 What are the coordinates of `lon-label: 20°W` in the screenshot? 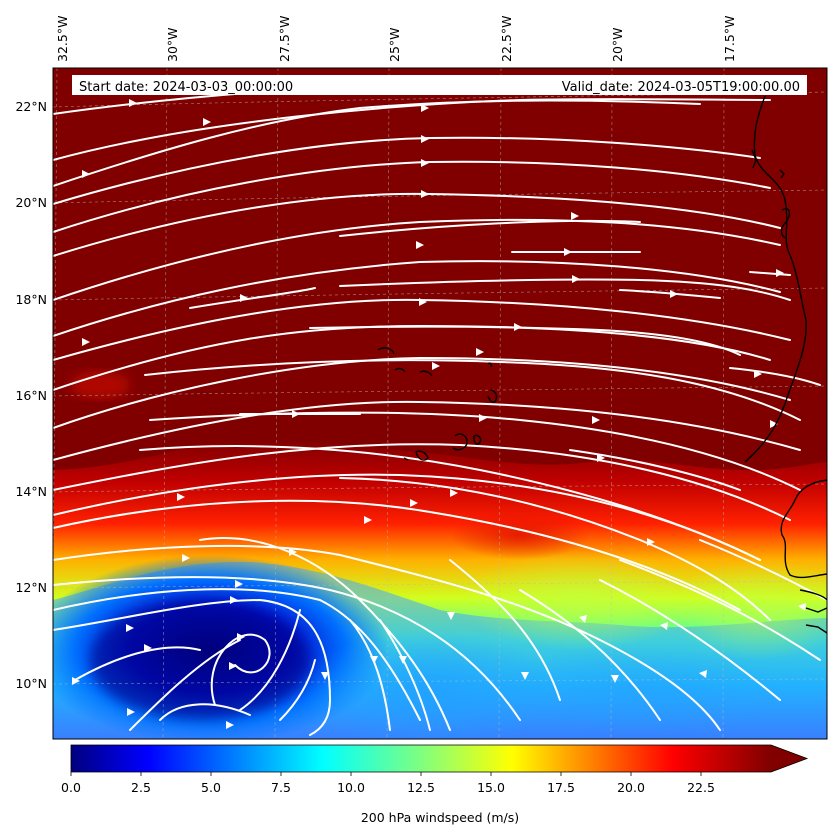 It's located at (617, 44).